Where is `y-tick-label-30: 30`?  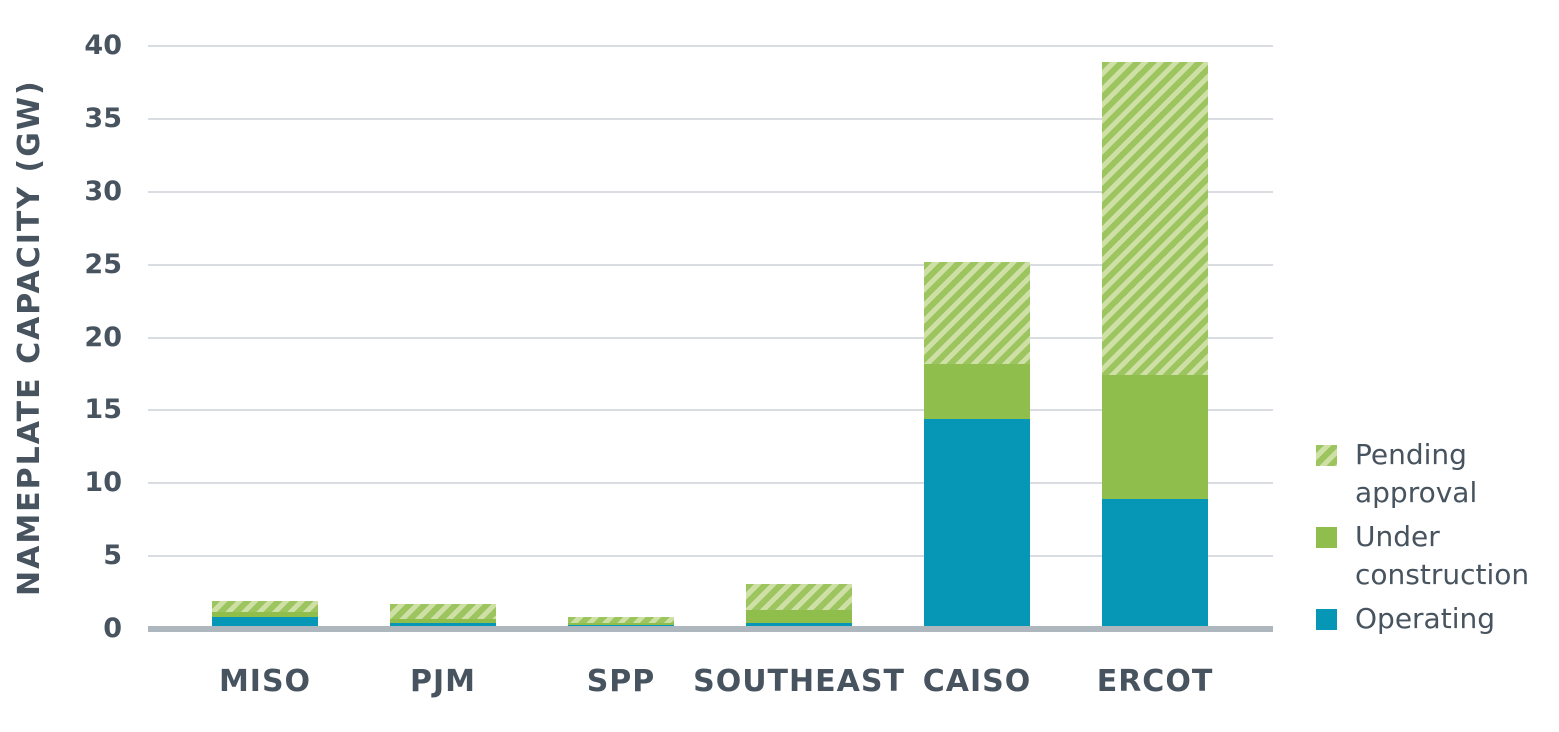 y-tick-label-30: 30 is located at coordinates (103, 191).